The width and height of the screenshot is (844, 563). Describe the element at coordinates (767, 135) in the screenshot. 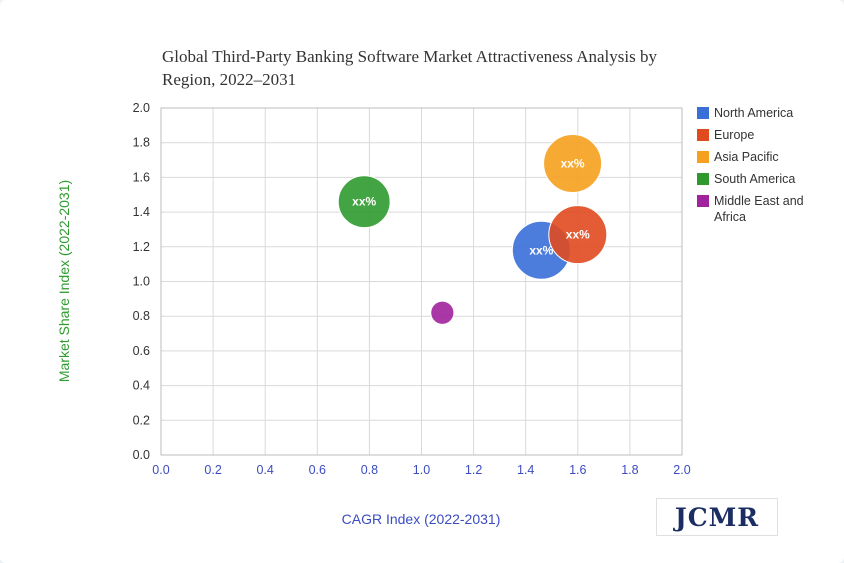

I see `legend-item-europe: Europe` at that location.